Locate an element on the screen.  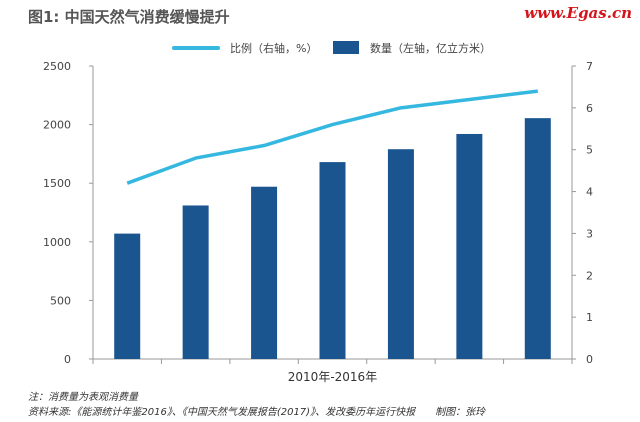
right-tick-label: 6 is located at coordinates (589, 108).